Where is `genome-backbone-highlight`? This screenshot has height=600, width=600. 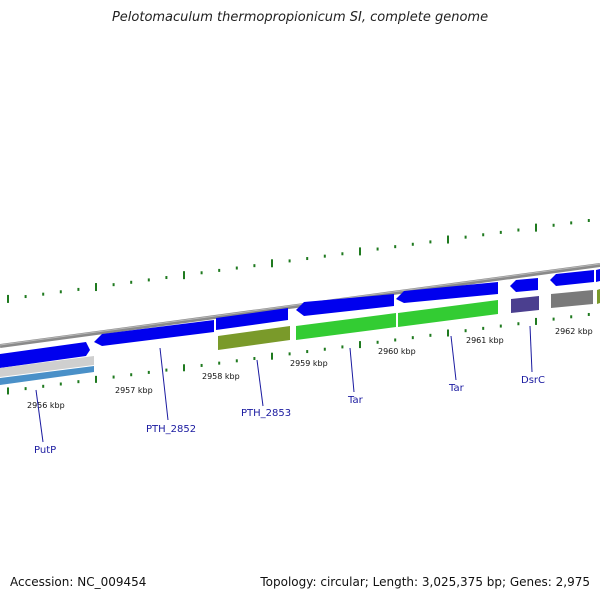
genome-backbone-highlight is located at coordinates (300, 304).